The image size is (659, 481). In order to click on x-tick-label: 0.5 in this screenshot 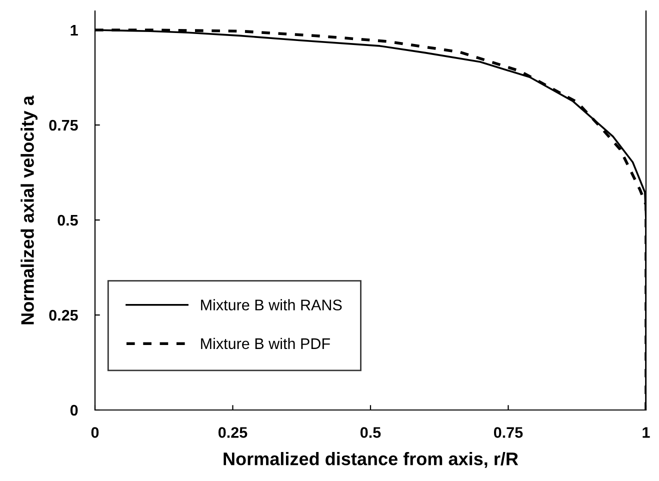, I will do `click(370, 432)`.